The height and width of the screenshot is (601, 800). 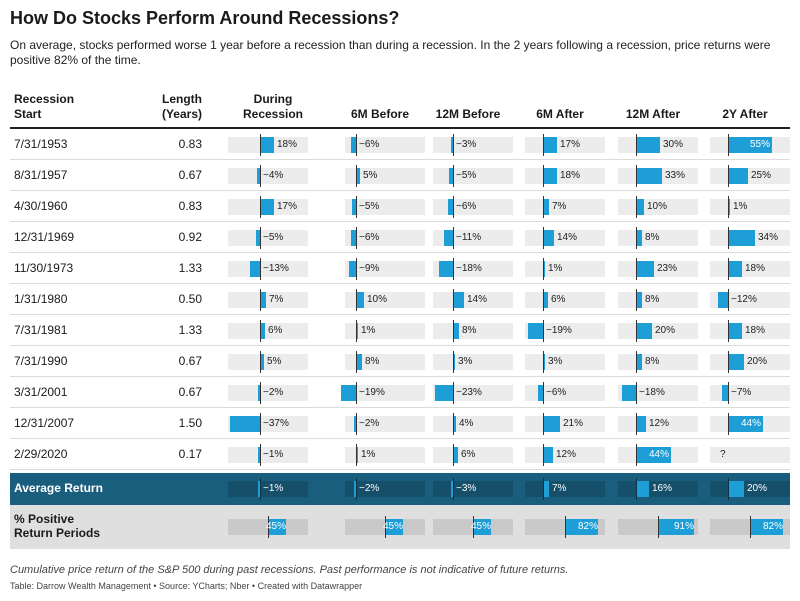 I want to click on bar-cell-12m-before: −18%, so click(x=473, y=269).